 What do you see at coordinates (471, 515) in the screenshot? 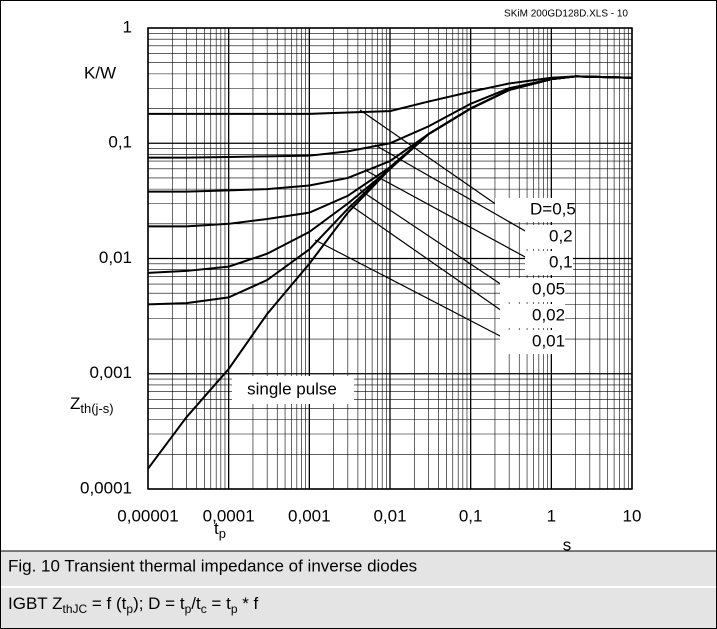
I see `x-tick-label: 0,1` at bounding box center [471, 515].